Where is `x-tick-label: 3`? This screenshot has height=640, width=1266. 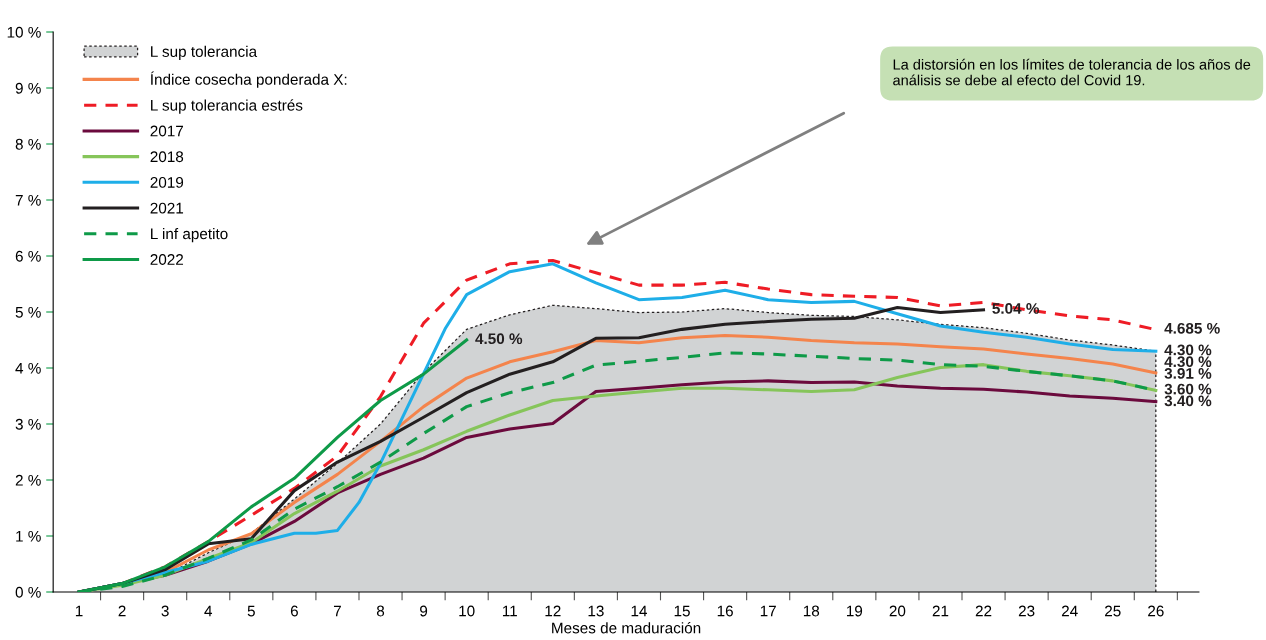 x-tick-label: 3 is located at coordinates (165, 611).